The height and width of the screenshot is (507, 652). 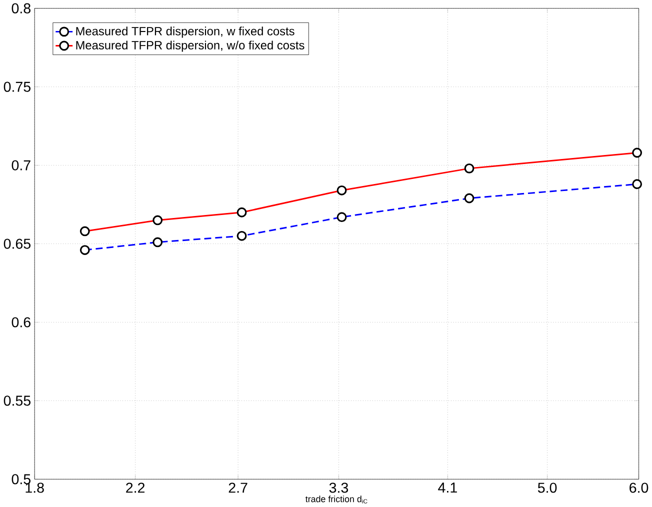 What do you see at coordinates (21, 322) in the screenshot?
I see `y-tick-label: 0.6` at bounding box center [21, 322].